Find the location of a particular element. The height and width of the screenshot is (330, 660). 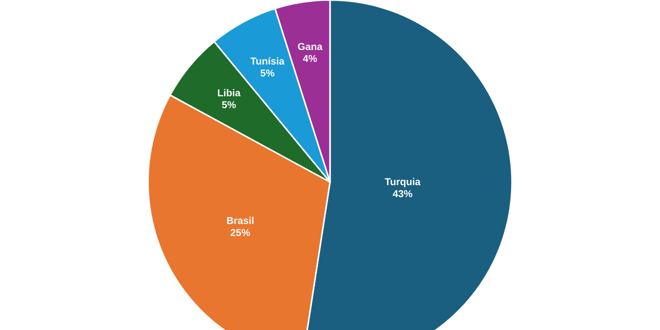

slice-label: Gana is located at coordinates (310, 46).